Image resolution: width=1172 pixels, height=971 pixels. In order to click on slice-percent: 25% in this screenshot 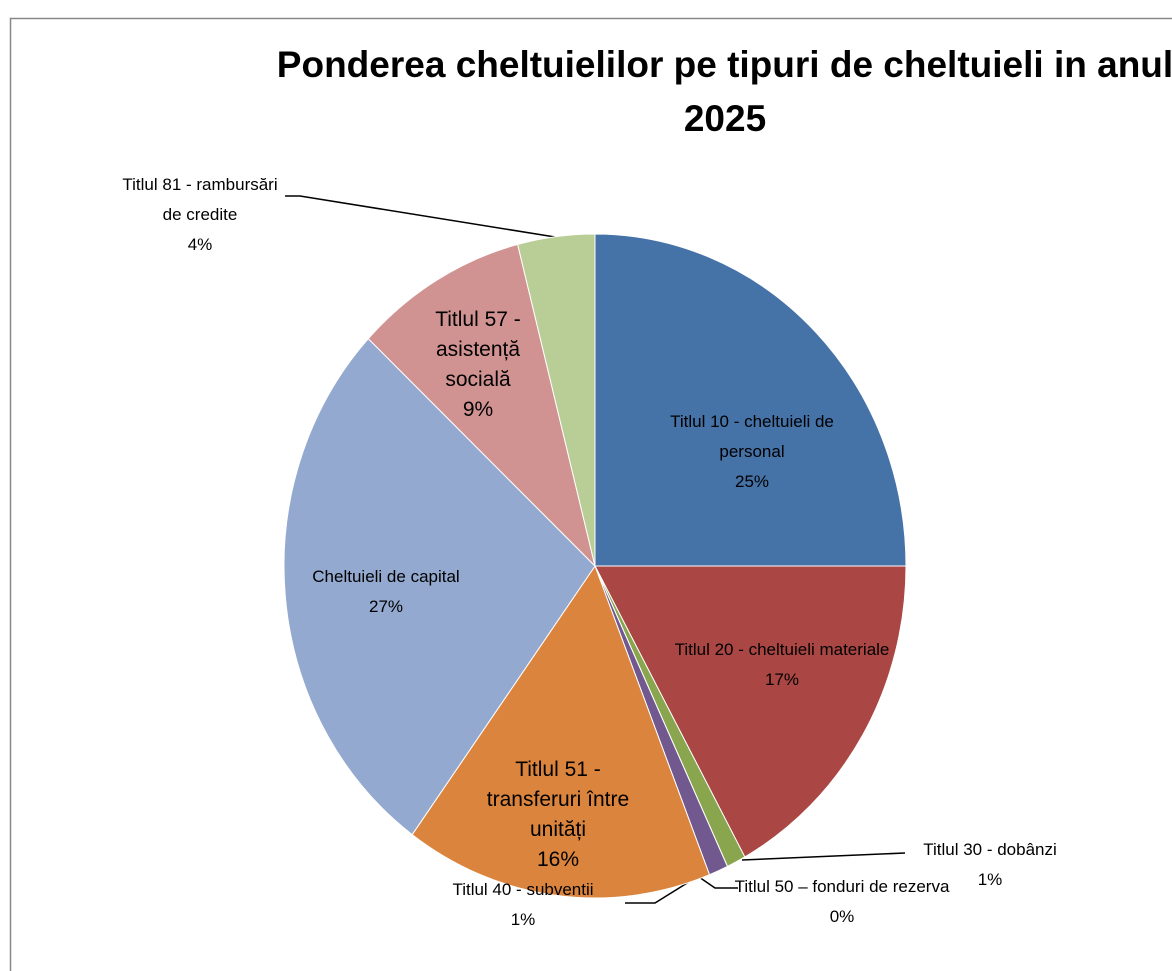, I will do `click(752, 481)`.